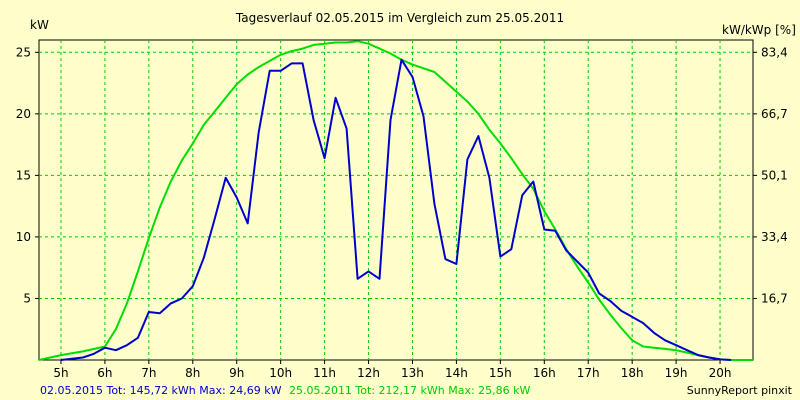 The width and height of the screenshot is (800, 400). I want to click on x-tick-label: 9h, so click(236, 373).